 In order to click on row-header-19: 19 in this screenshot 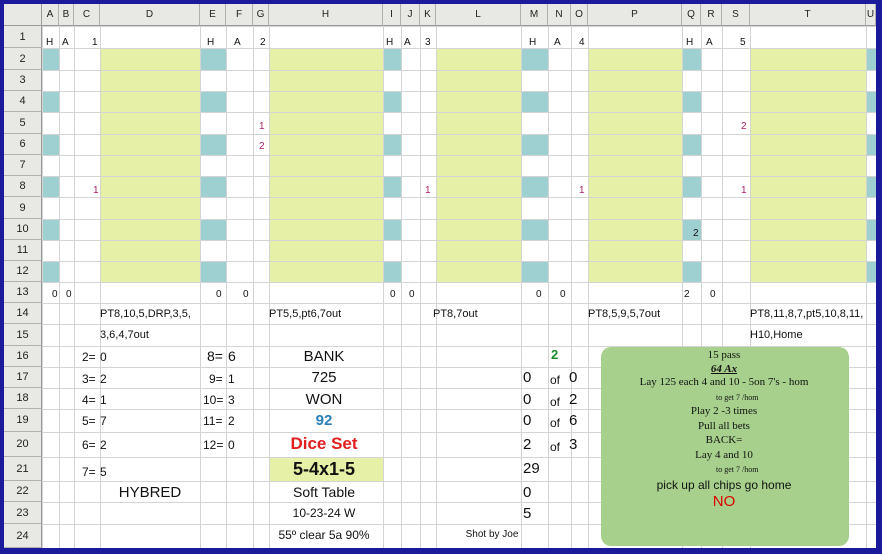, I will do `click(23, 420)`.